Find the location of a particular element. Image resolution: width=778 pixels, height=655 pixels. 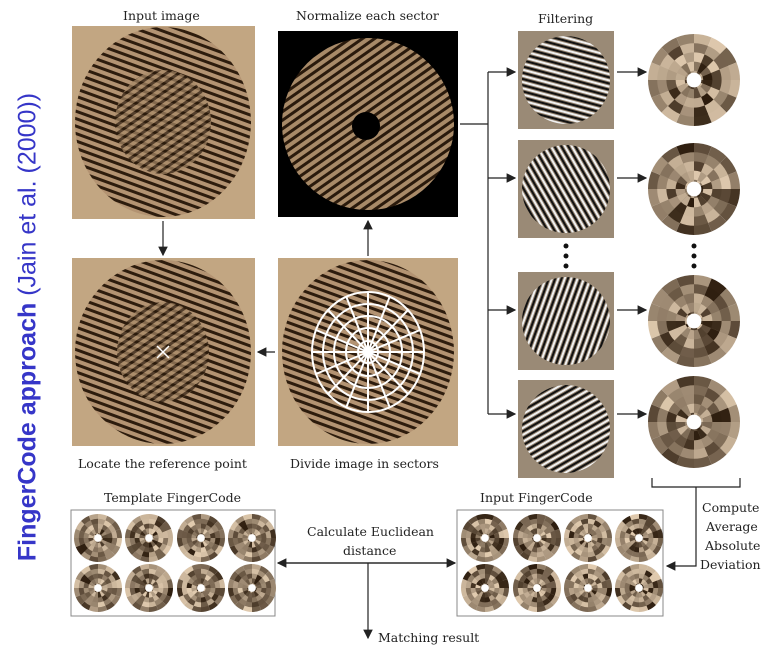

label-euclid-1: Calculate Euclidean is located at coordinates (370, 531).